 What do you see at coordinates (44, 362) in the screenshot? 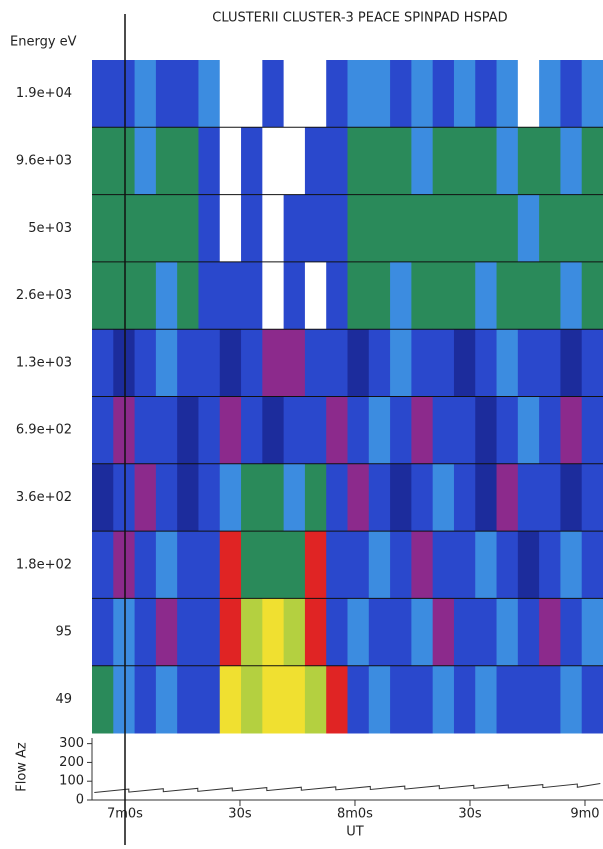
I see `y-tick-label: 1.3e+03` at bounding box center [44, 362].